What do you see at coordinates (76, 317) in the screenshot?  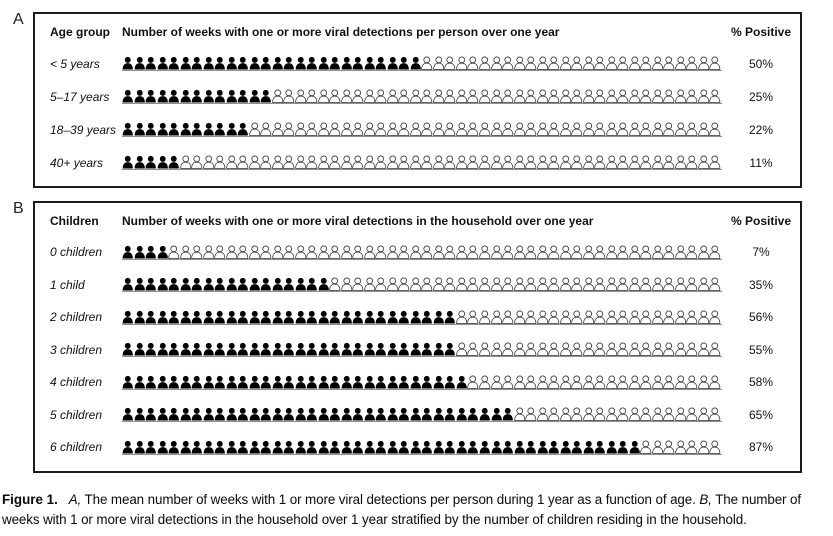 I see `row-label: 2 children` at bounding box center [76, 317].